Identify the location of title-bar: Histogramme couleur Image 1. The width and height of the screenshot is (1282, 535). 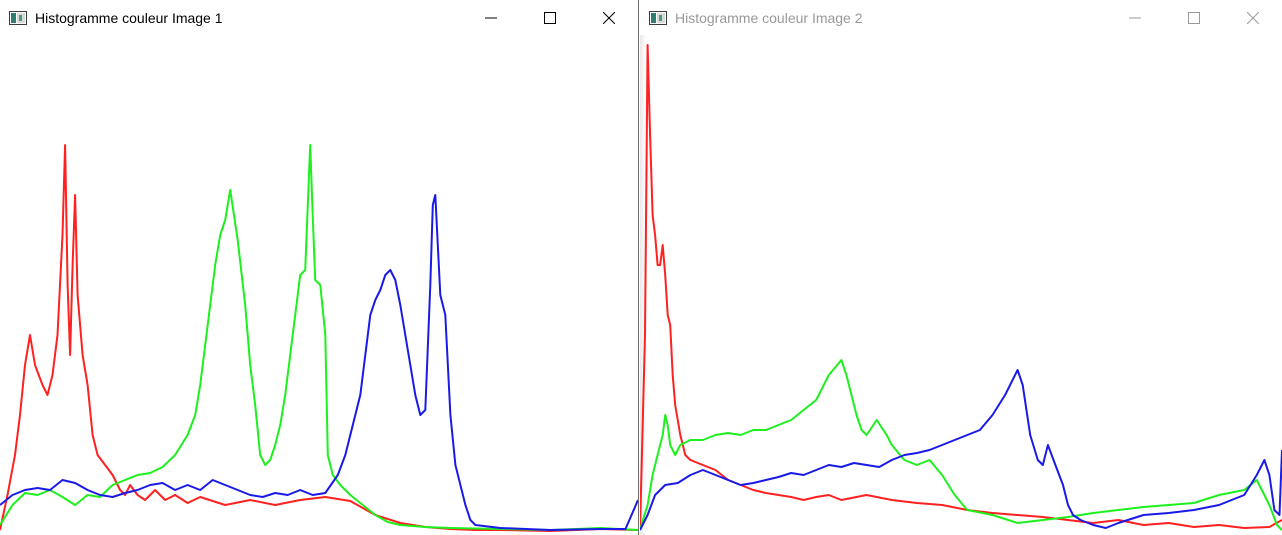
(319, 17).